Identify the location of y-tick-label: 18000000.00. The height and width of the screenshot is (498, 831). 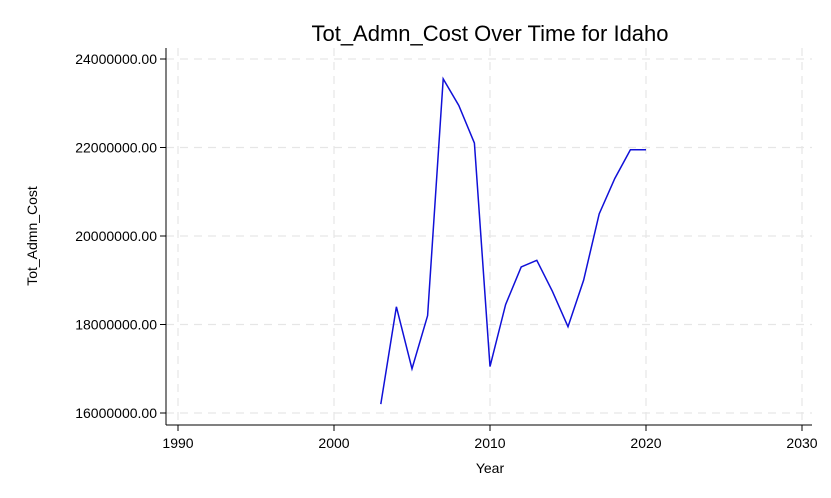
(116, 325).